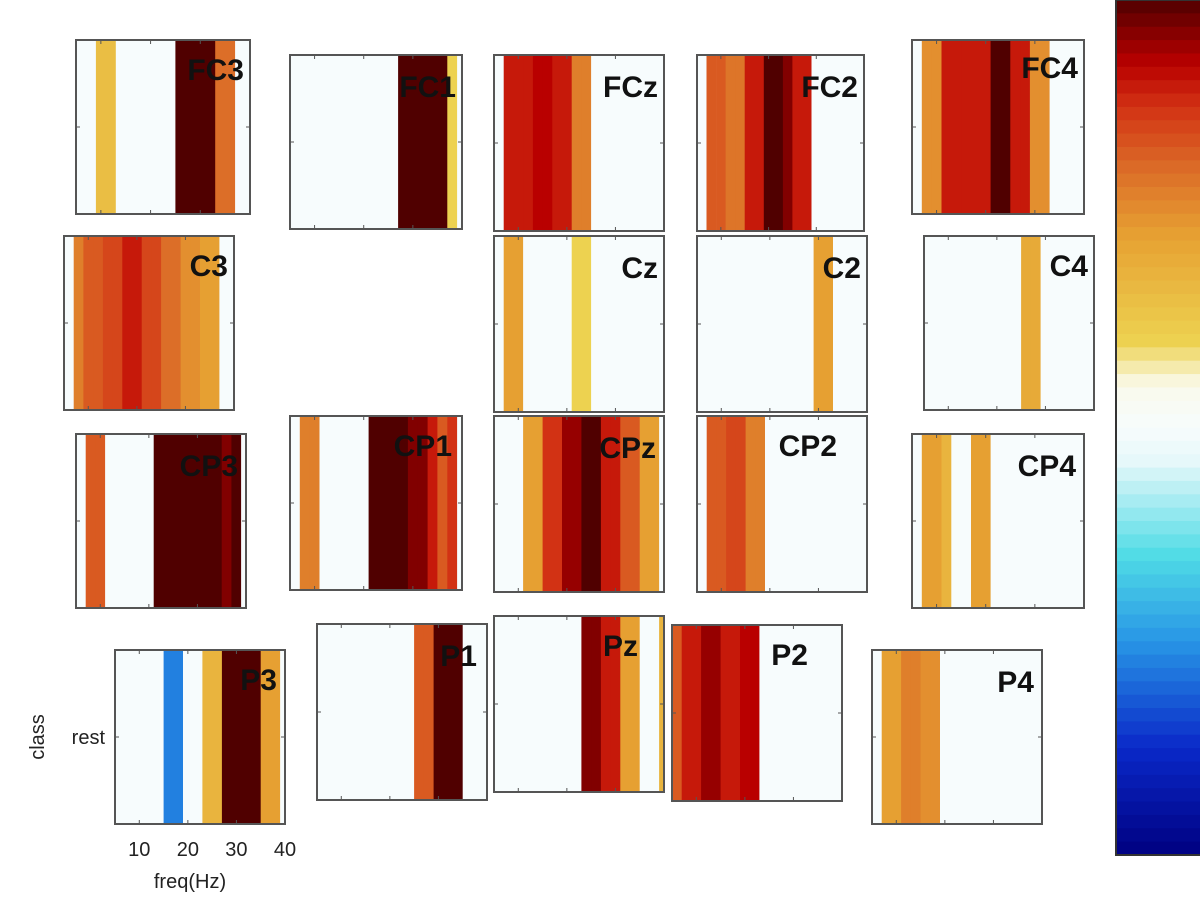 This screenshot has width=1200, height=900. Describe the element at coordinates (89, 738) in the screenshot. I see `y-tick-label: rest` at that location.